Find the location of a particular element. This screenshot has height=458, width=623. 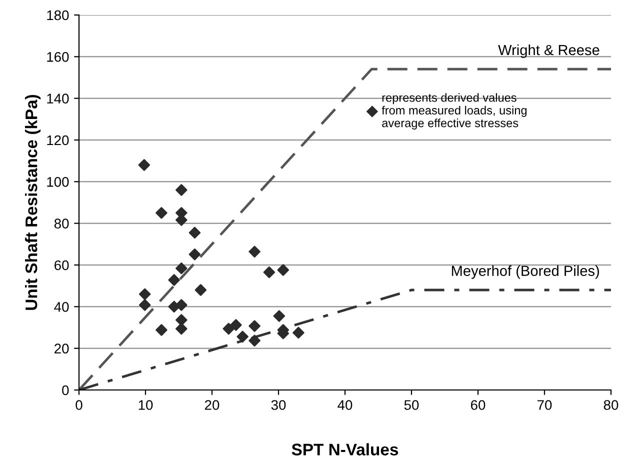

y-axis-title: Unit Shaft Resistance (kPa) is located at coordinates (33, 202).